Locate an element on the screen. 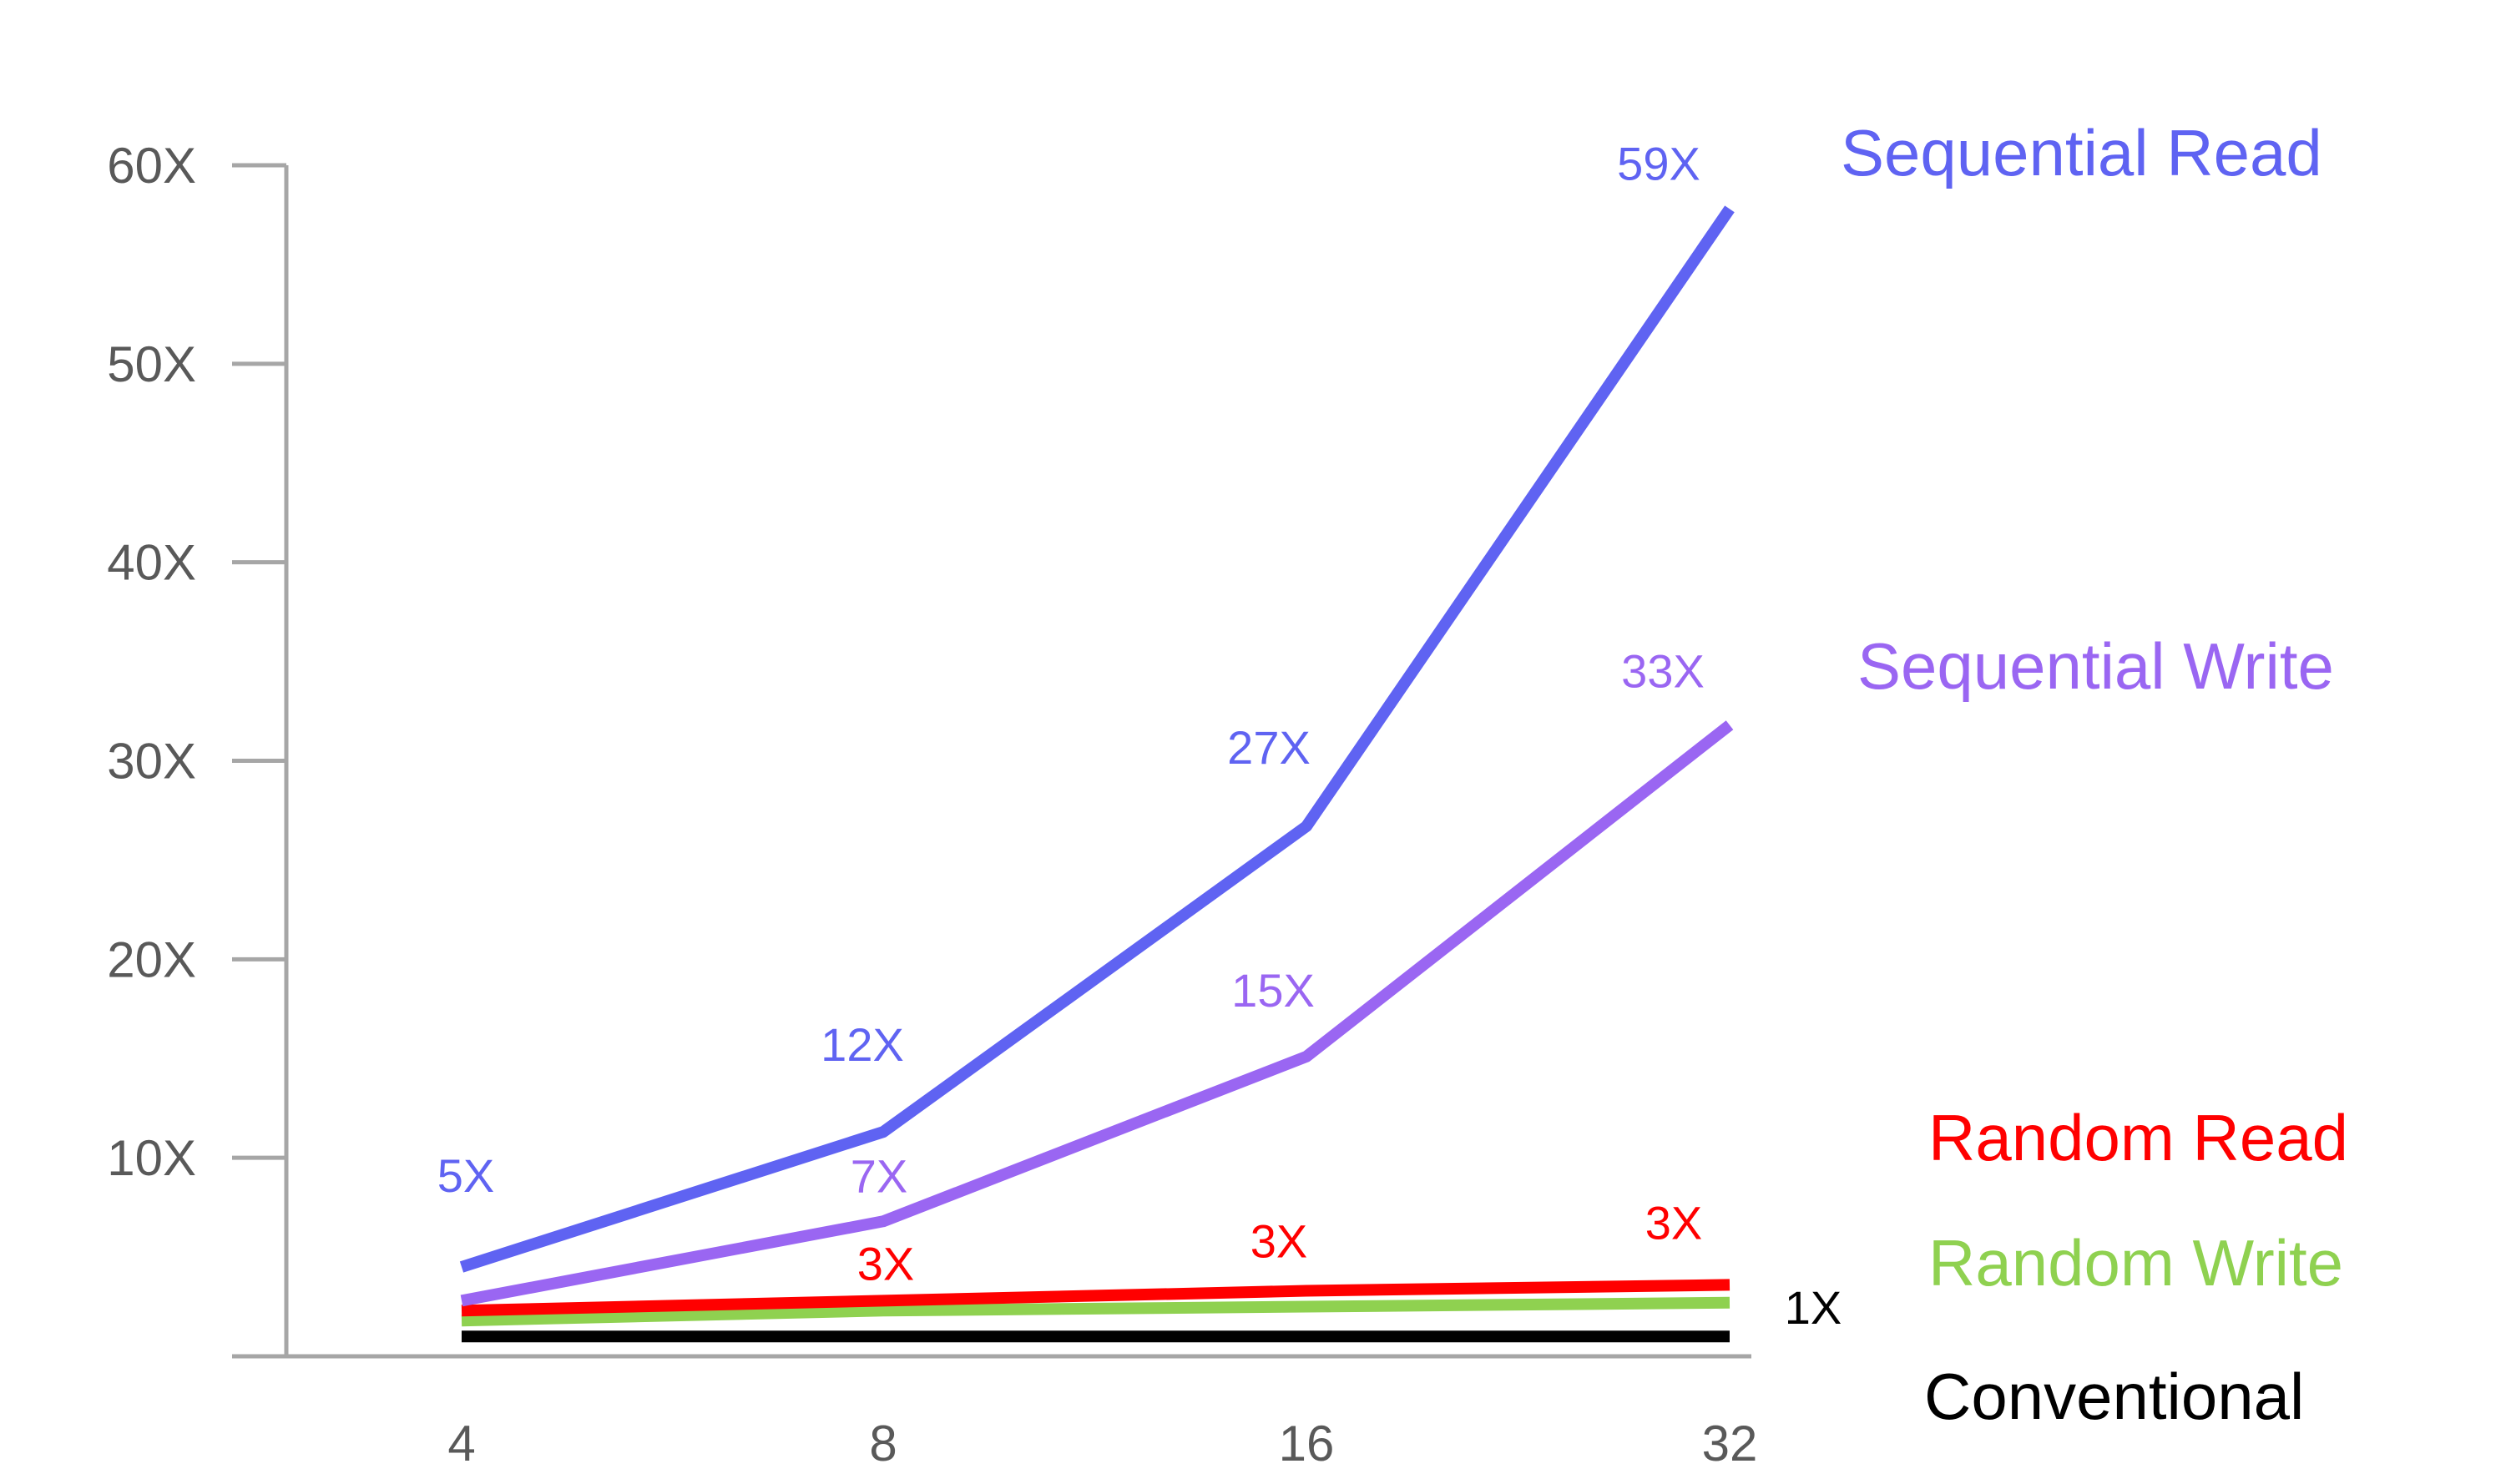 This screenshot has width=2511, height=1484. data-label-sequential-write: 15X is located at coordinates (1273, 990).